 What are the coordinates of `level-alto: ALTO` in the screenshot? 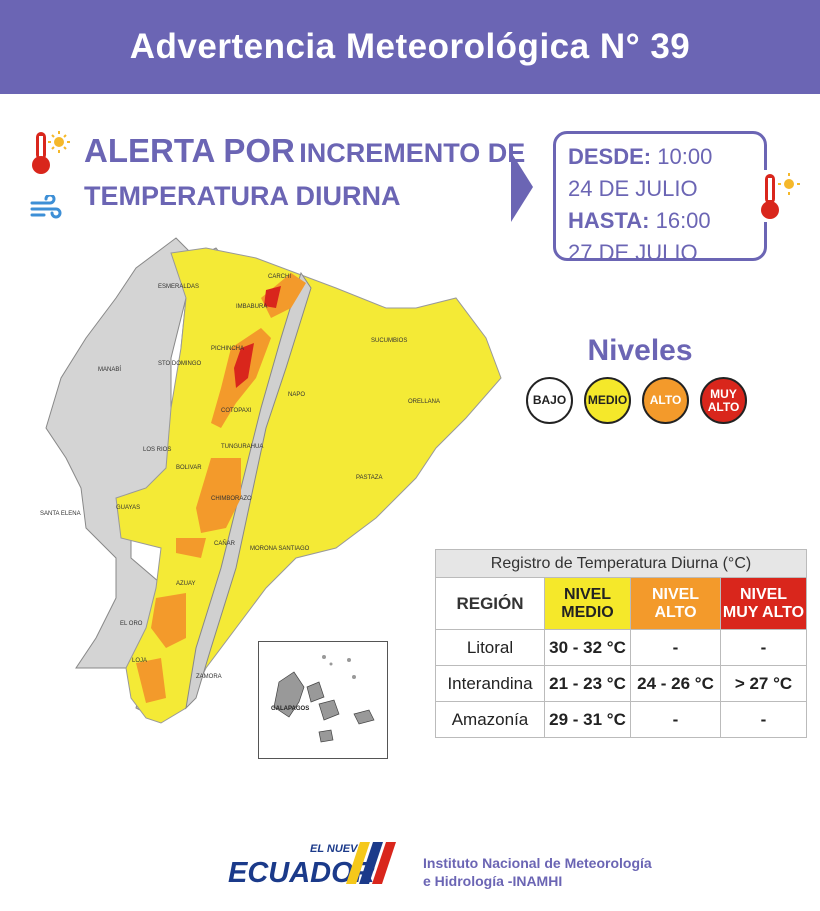 It's located at (665, 400).